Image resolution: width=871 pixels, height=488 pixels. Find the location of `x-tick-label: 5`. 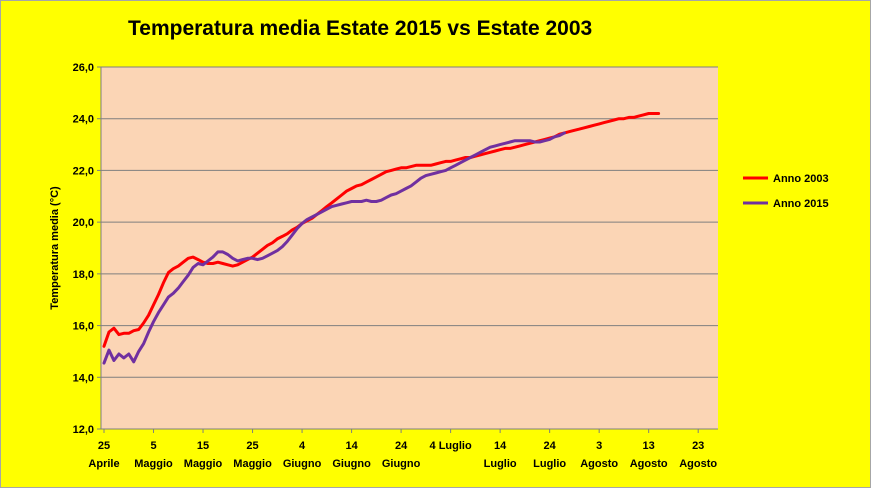

x-tick-label: 5 is located at coordinates (153, 446).